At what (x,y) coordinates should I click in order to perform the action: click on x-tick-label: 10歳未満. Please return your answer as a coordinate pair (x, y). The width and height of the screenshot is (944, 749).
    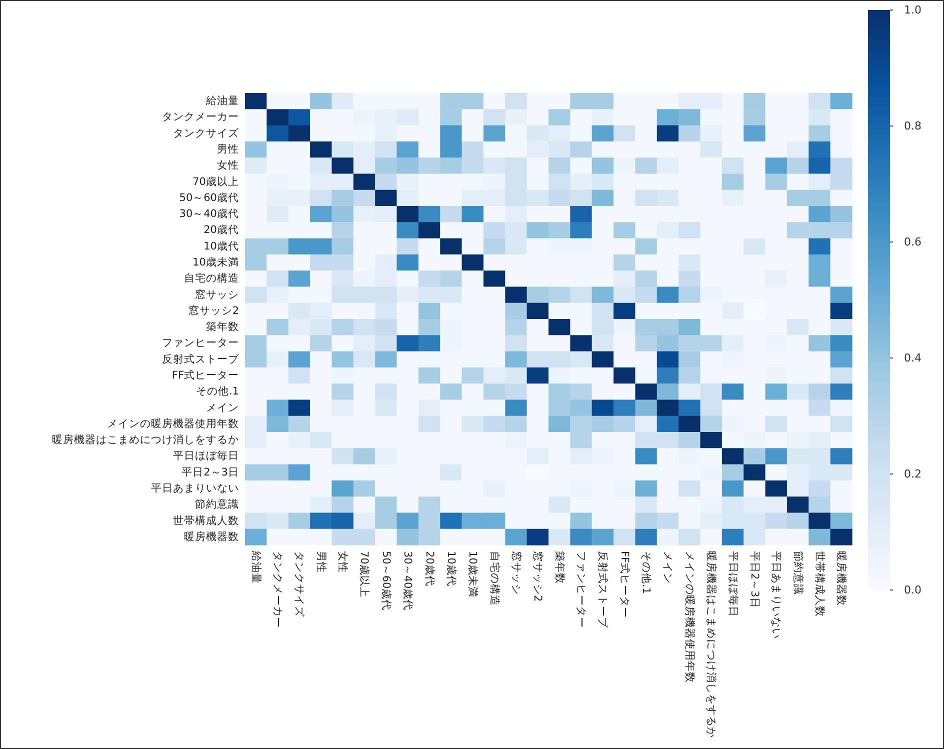
    Looking at the image, I should click on (473, 574).